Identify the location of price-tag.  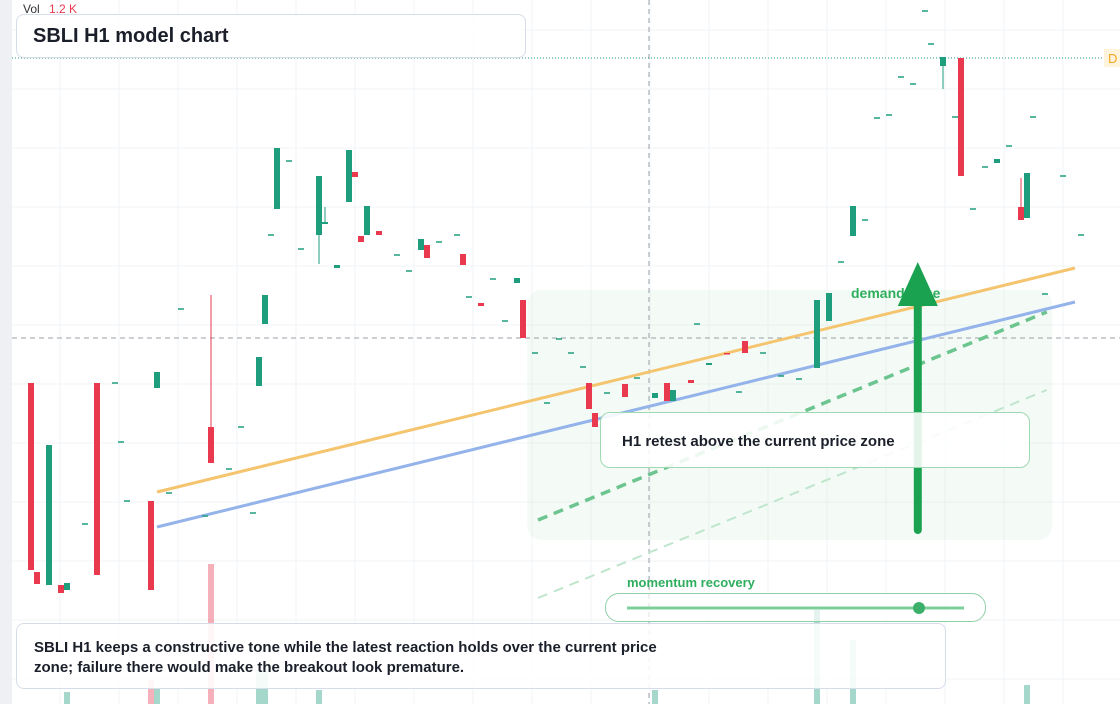
(1112, 58).